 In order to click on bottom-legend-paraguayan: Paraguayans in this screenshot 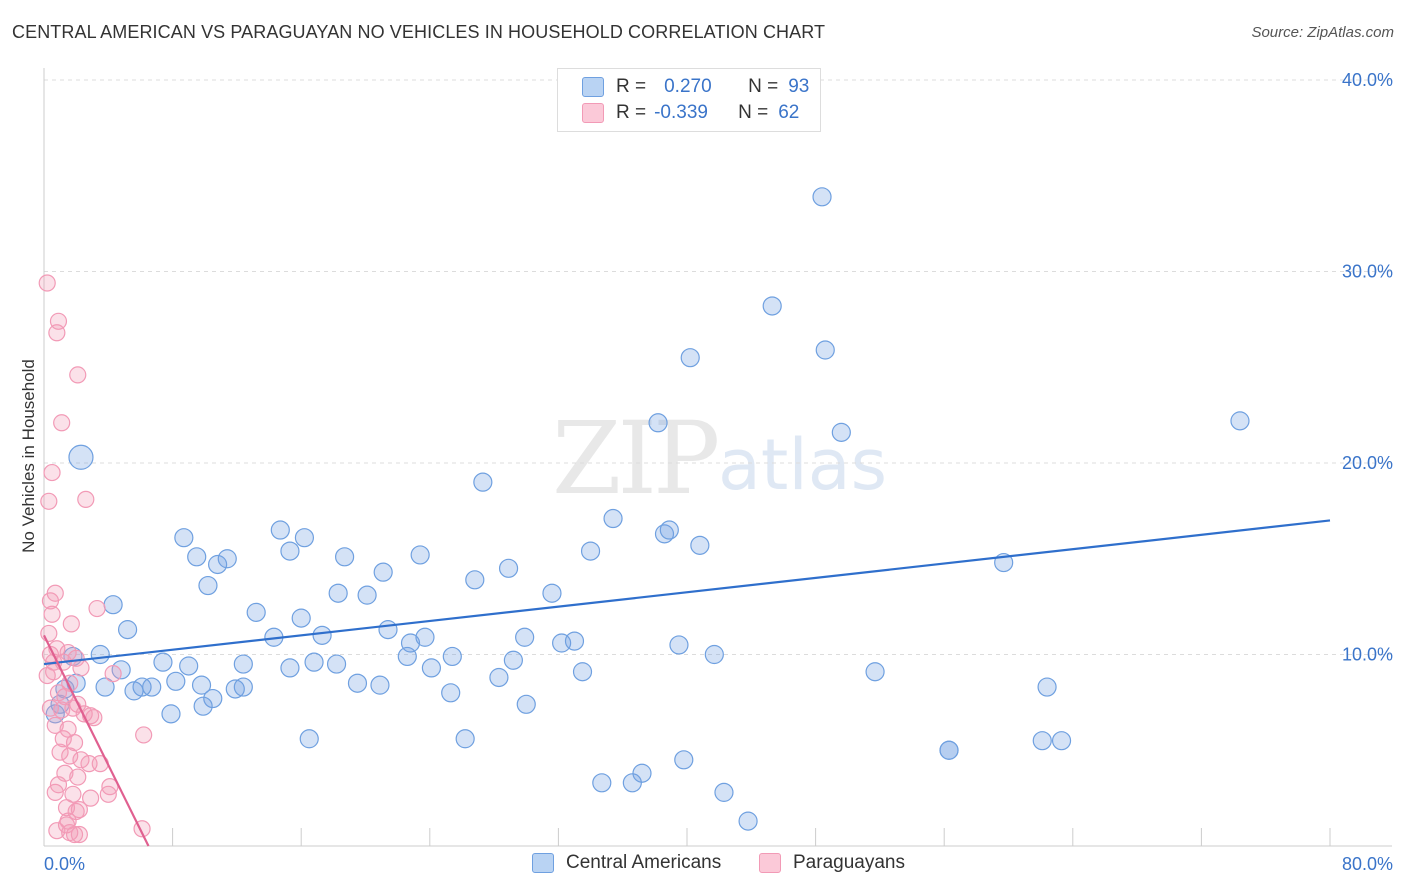, I will do `click(832, 863)`.